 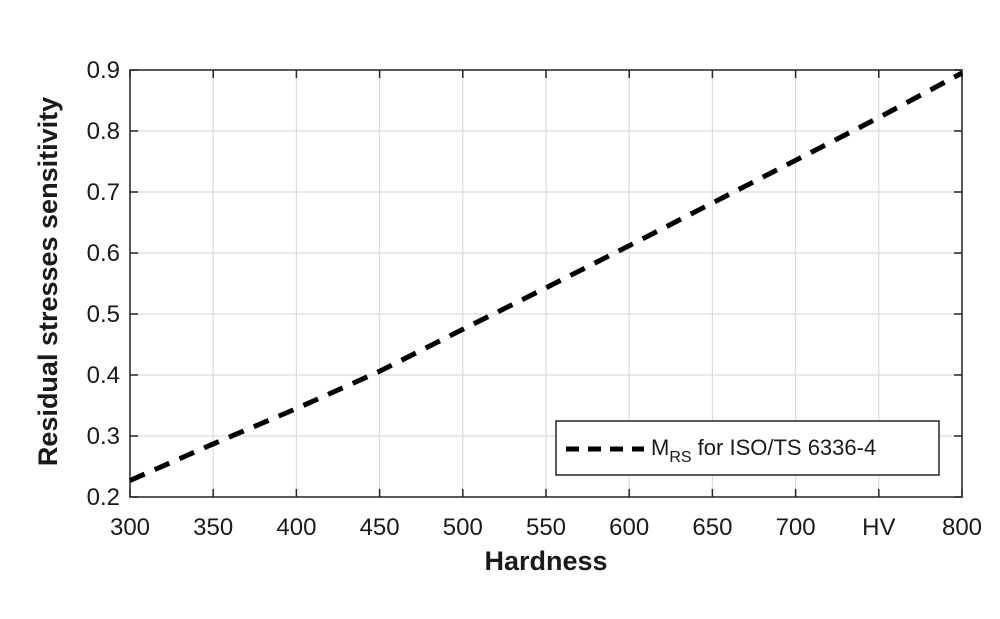 I want to click on x-tick-label: 650, so click(x=712, y=527).